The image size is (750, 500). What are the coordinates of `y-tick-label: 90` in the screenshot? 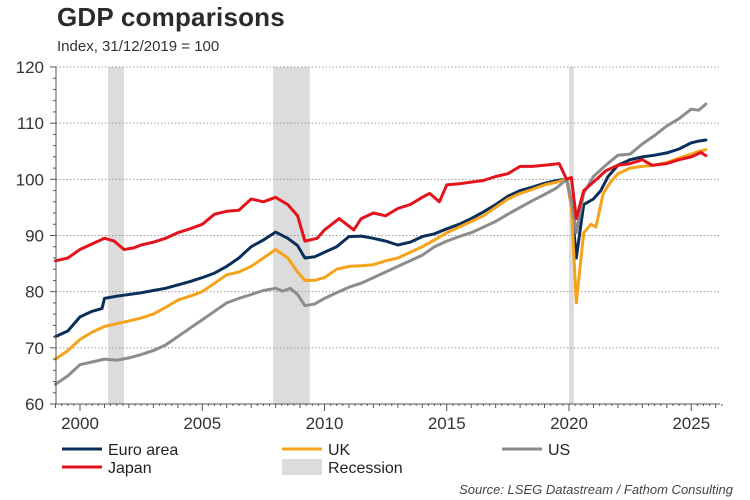 It's located at (34, 236).